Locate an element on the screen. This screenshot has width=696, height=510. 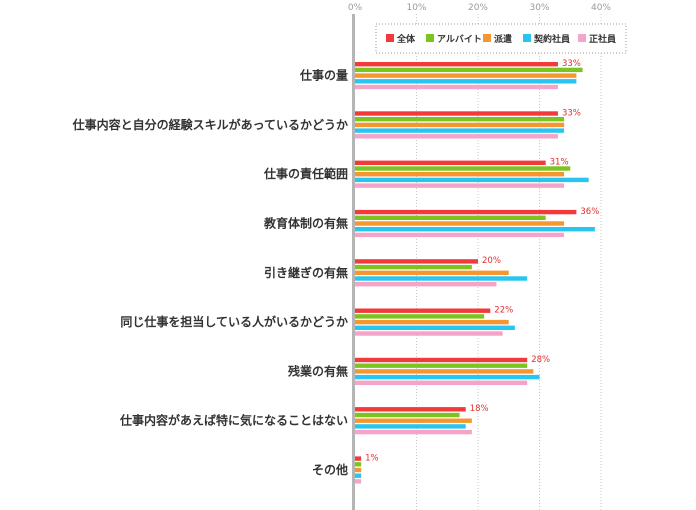
value-label: 28% is located at coordinates (540, 360).